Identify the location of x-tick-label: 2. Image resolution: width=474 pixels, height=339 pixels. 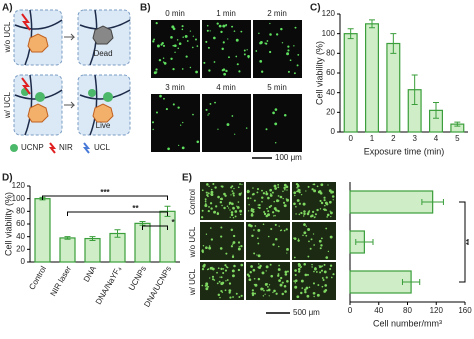
(393, 138).